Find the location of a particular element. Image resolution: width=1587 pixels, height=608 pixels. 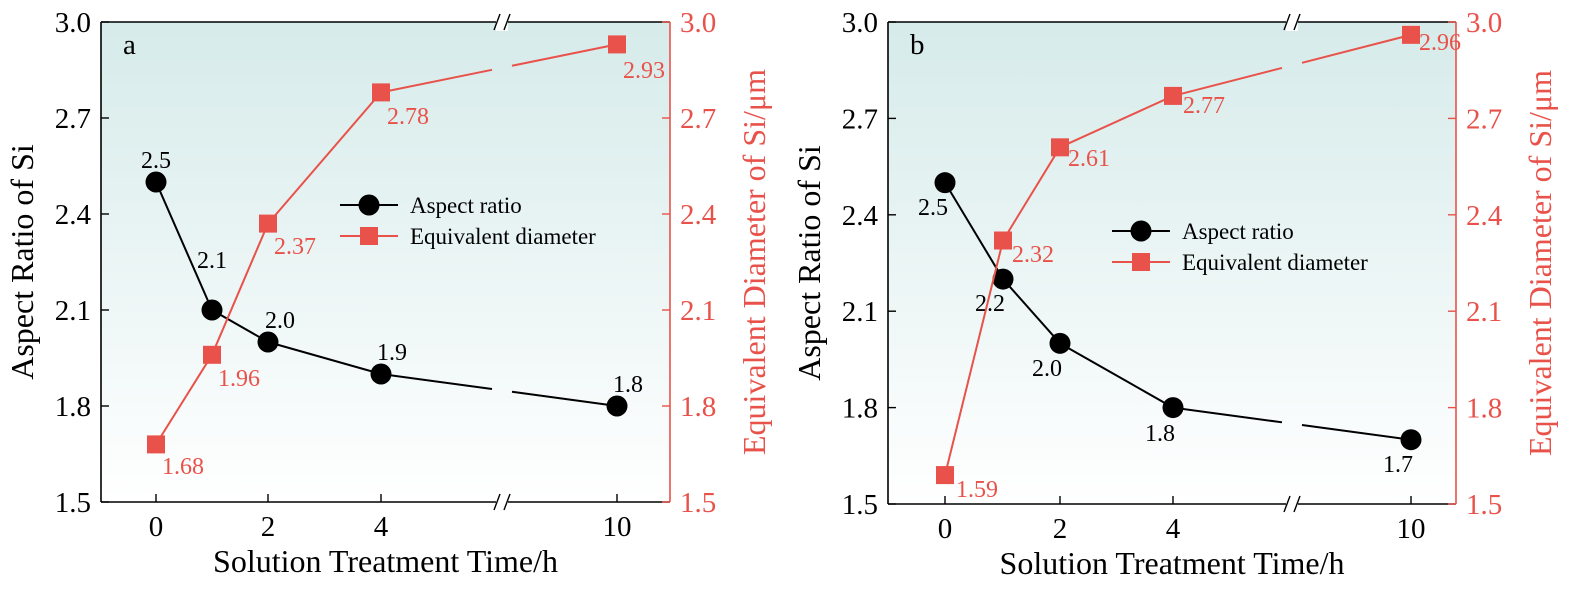

y-right-tick-label: 1.8 is located at coordinates (1484, 409).